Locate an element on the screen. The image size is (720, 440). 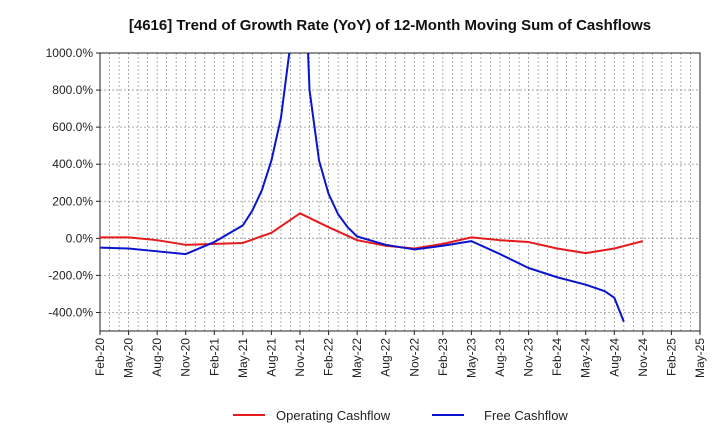
x-tick-label: May-22 is located at coordinates (357, 358).